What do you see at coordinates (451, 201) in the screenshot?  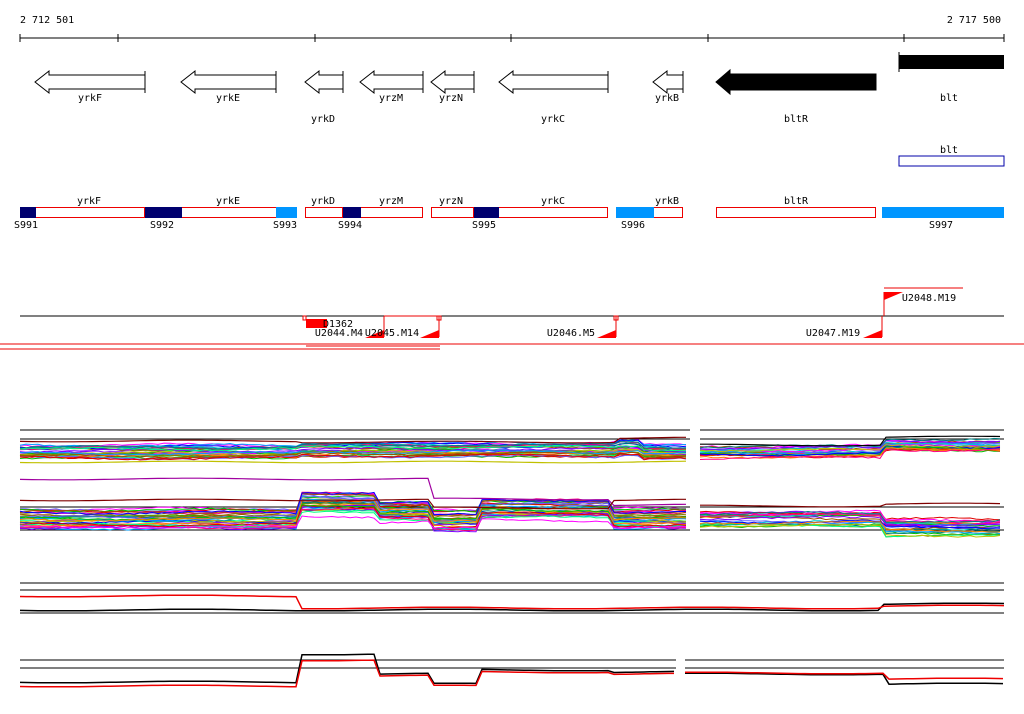 I see `segment-label: yrzN` at bounding box center [451, 201].